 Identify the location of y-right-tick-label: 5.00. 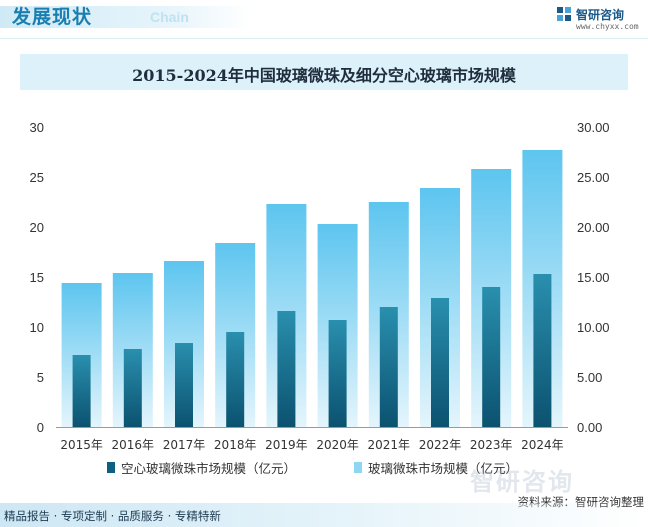
(589, 377).